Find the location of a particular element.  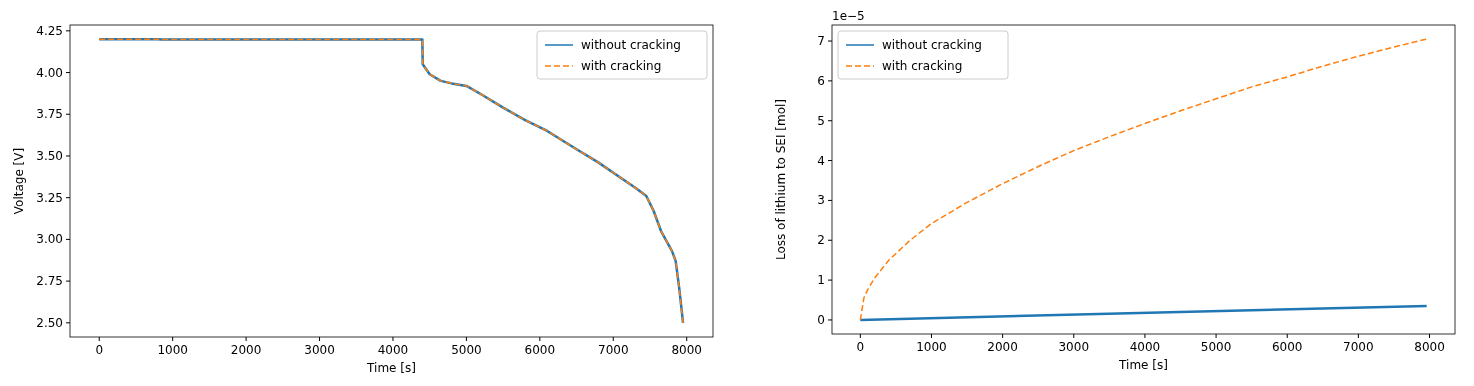

y-tick-label: 4 is located at coordinates (821, 160).